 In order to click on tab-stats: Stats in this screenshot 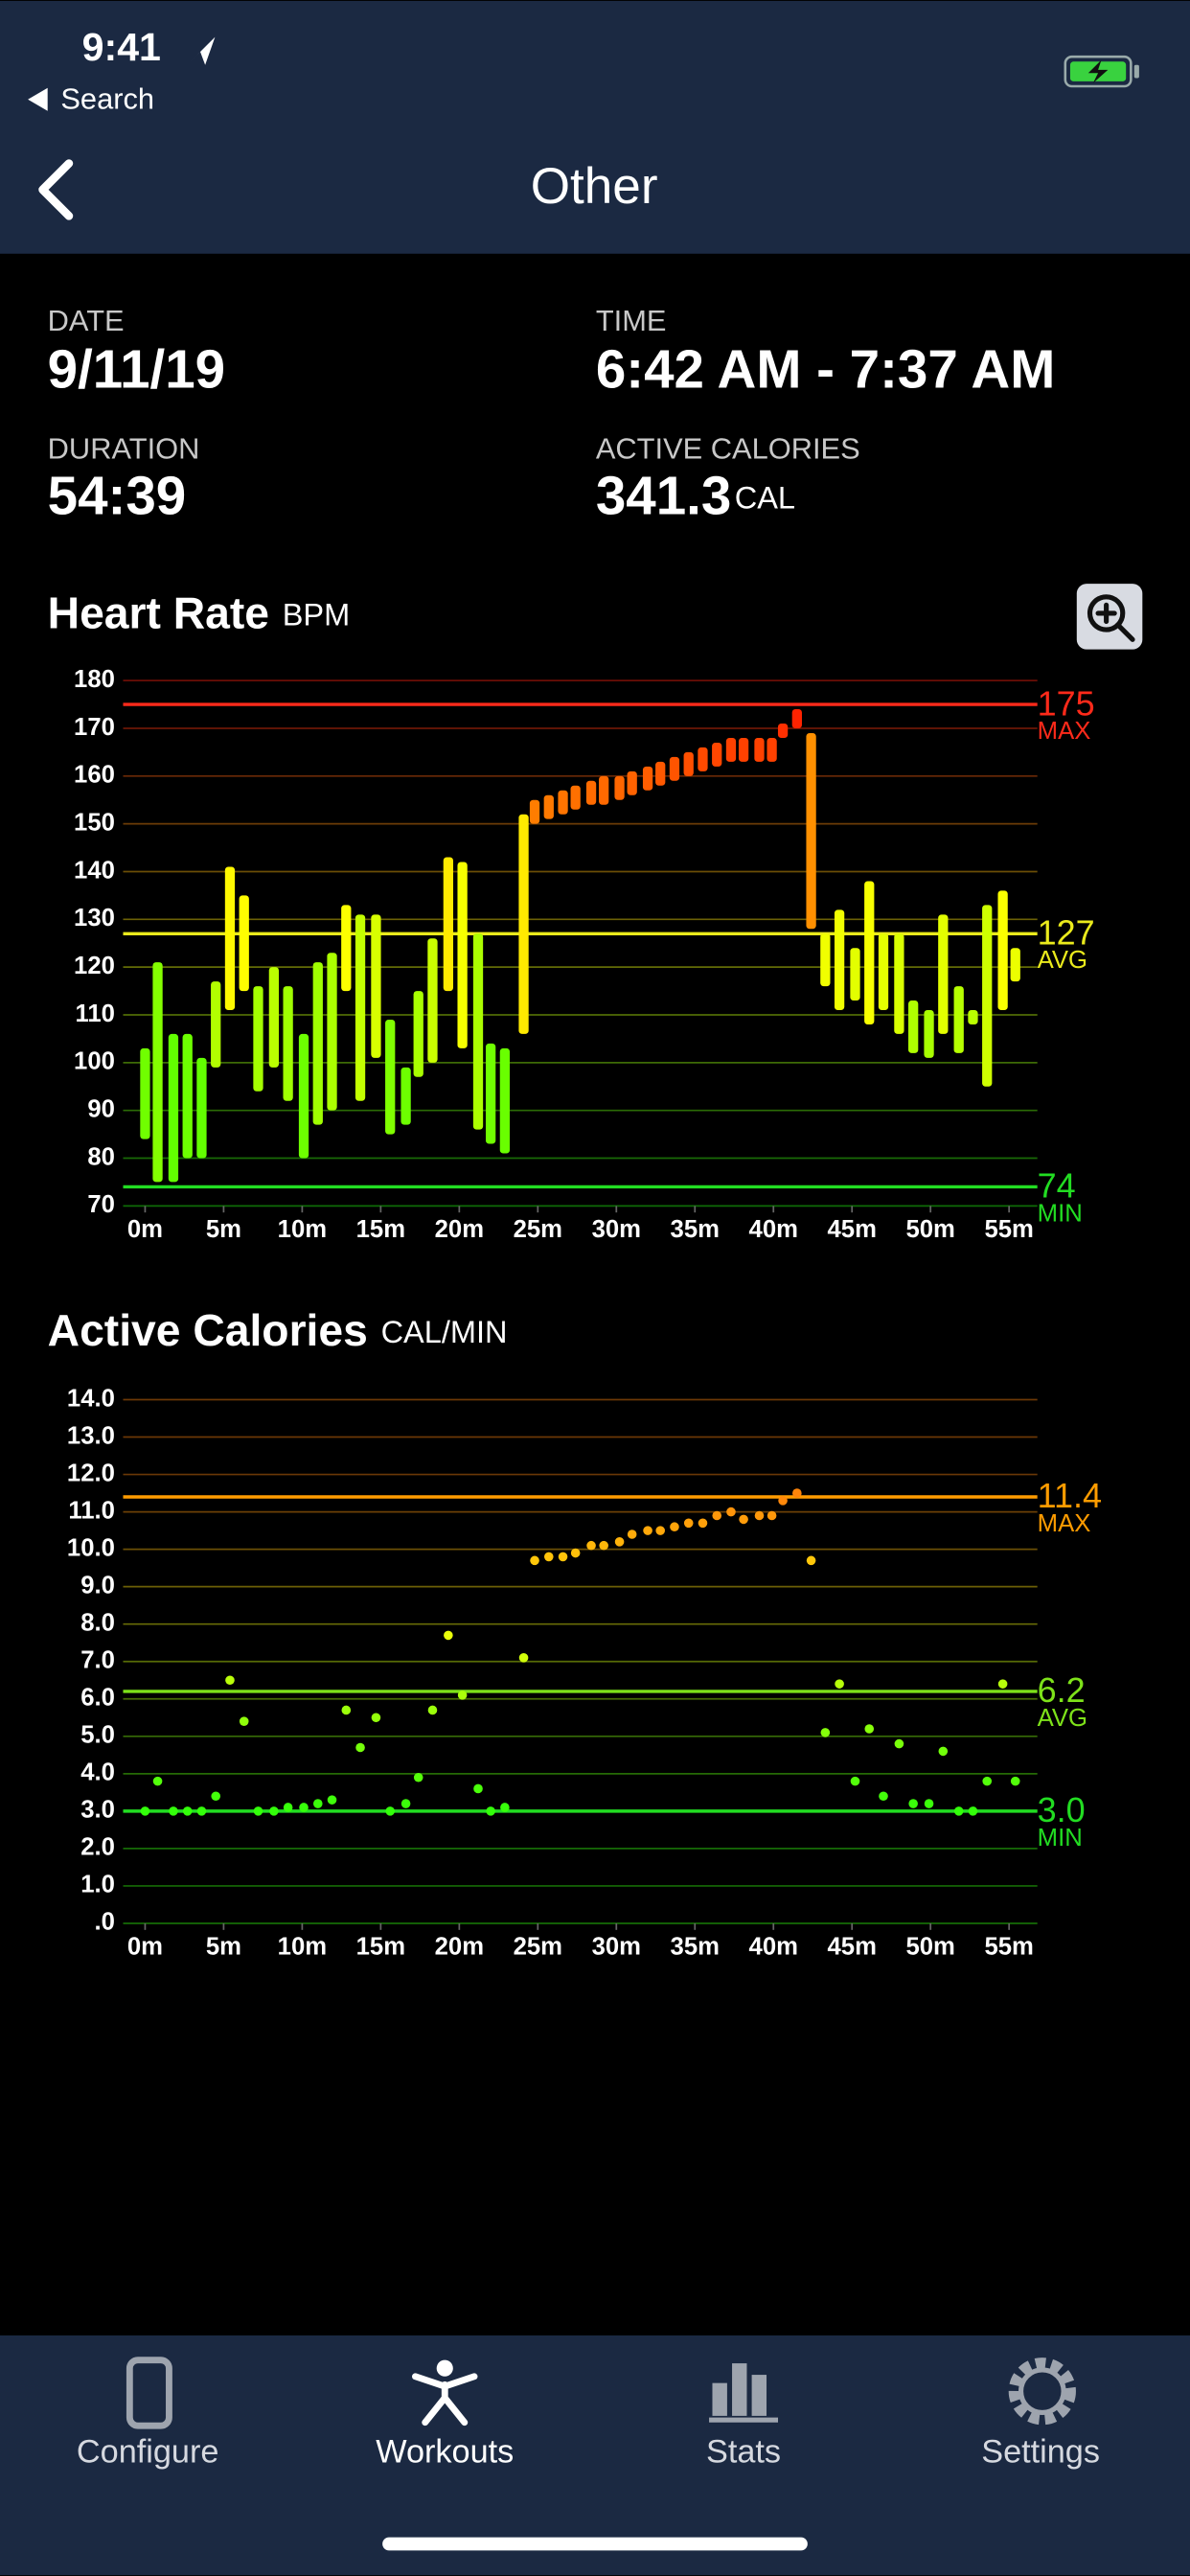, I will do `click(744, 2416)`.